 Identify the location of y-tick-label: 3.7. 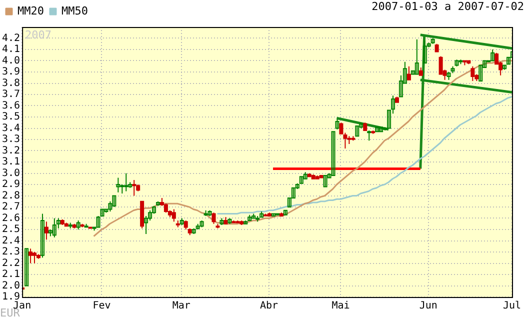
(11, 94).